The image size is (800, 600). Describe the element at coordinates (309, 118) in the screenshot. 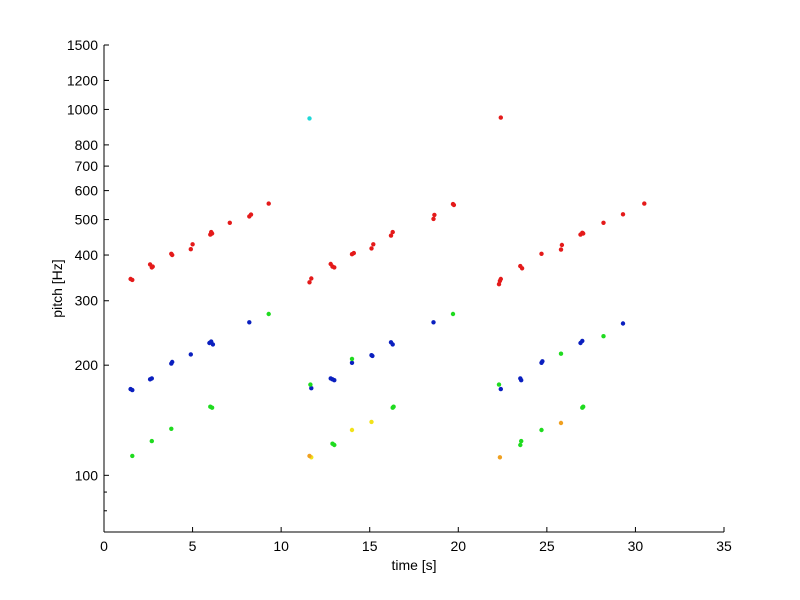

I see `data-point-cyan` at that location.